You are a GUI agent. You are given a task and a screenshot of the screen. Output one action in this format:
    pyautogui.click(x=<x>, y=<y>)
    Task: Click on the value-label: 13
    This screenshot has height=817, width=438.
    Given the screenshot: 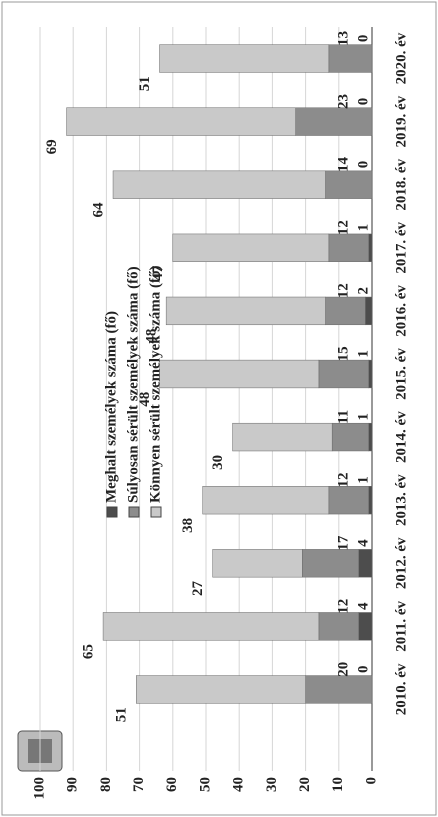 What is the action you would take?
    pyautogui.click(x=343, y=38)
    